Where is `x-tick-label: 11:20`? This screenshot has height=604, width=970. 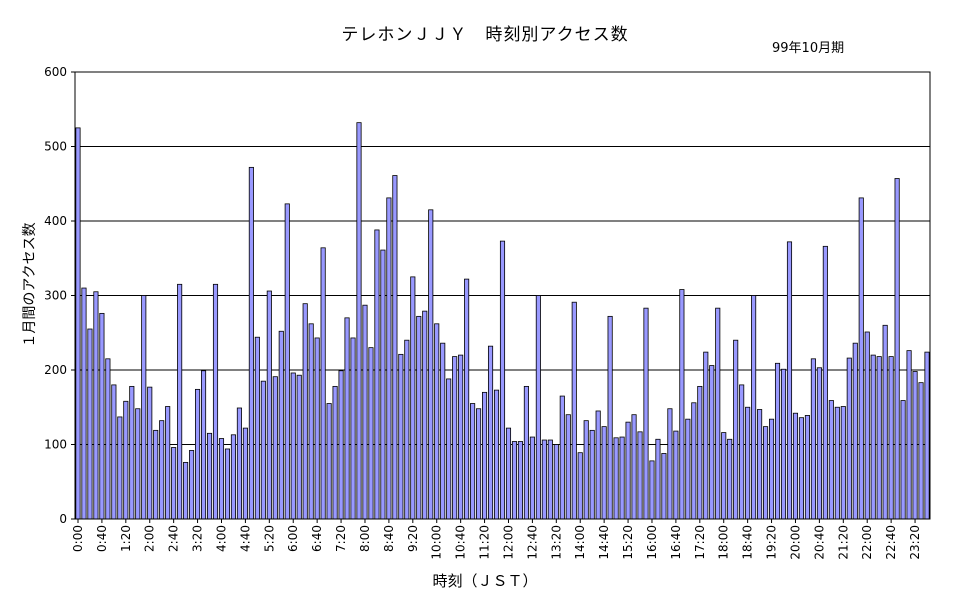 x-tick-label: 11:20 is located at coordinates (485, 542).